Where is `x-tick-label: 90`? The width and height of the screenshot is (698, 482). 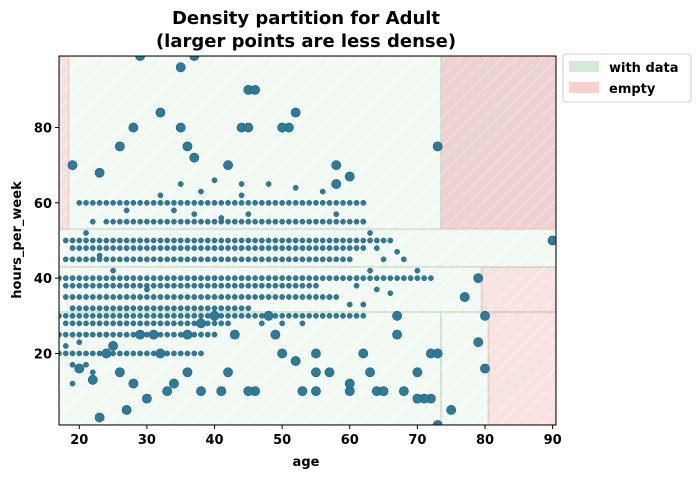
x-tick-label: 90 is located at coordinates (553, 440).